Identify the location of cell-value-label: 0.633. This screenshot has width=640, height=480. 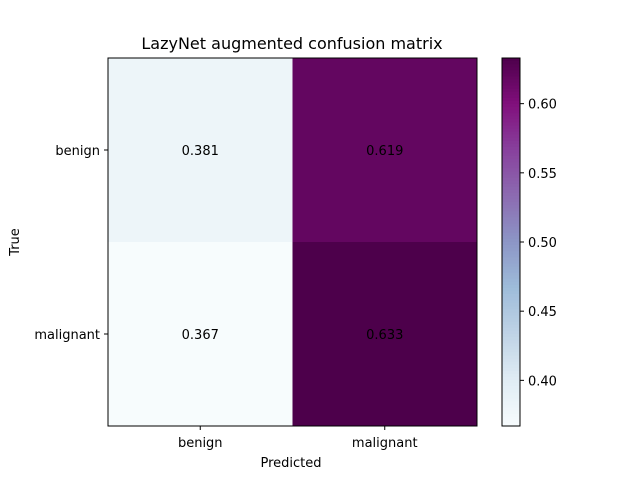
(384, 335).